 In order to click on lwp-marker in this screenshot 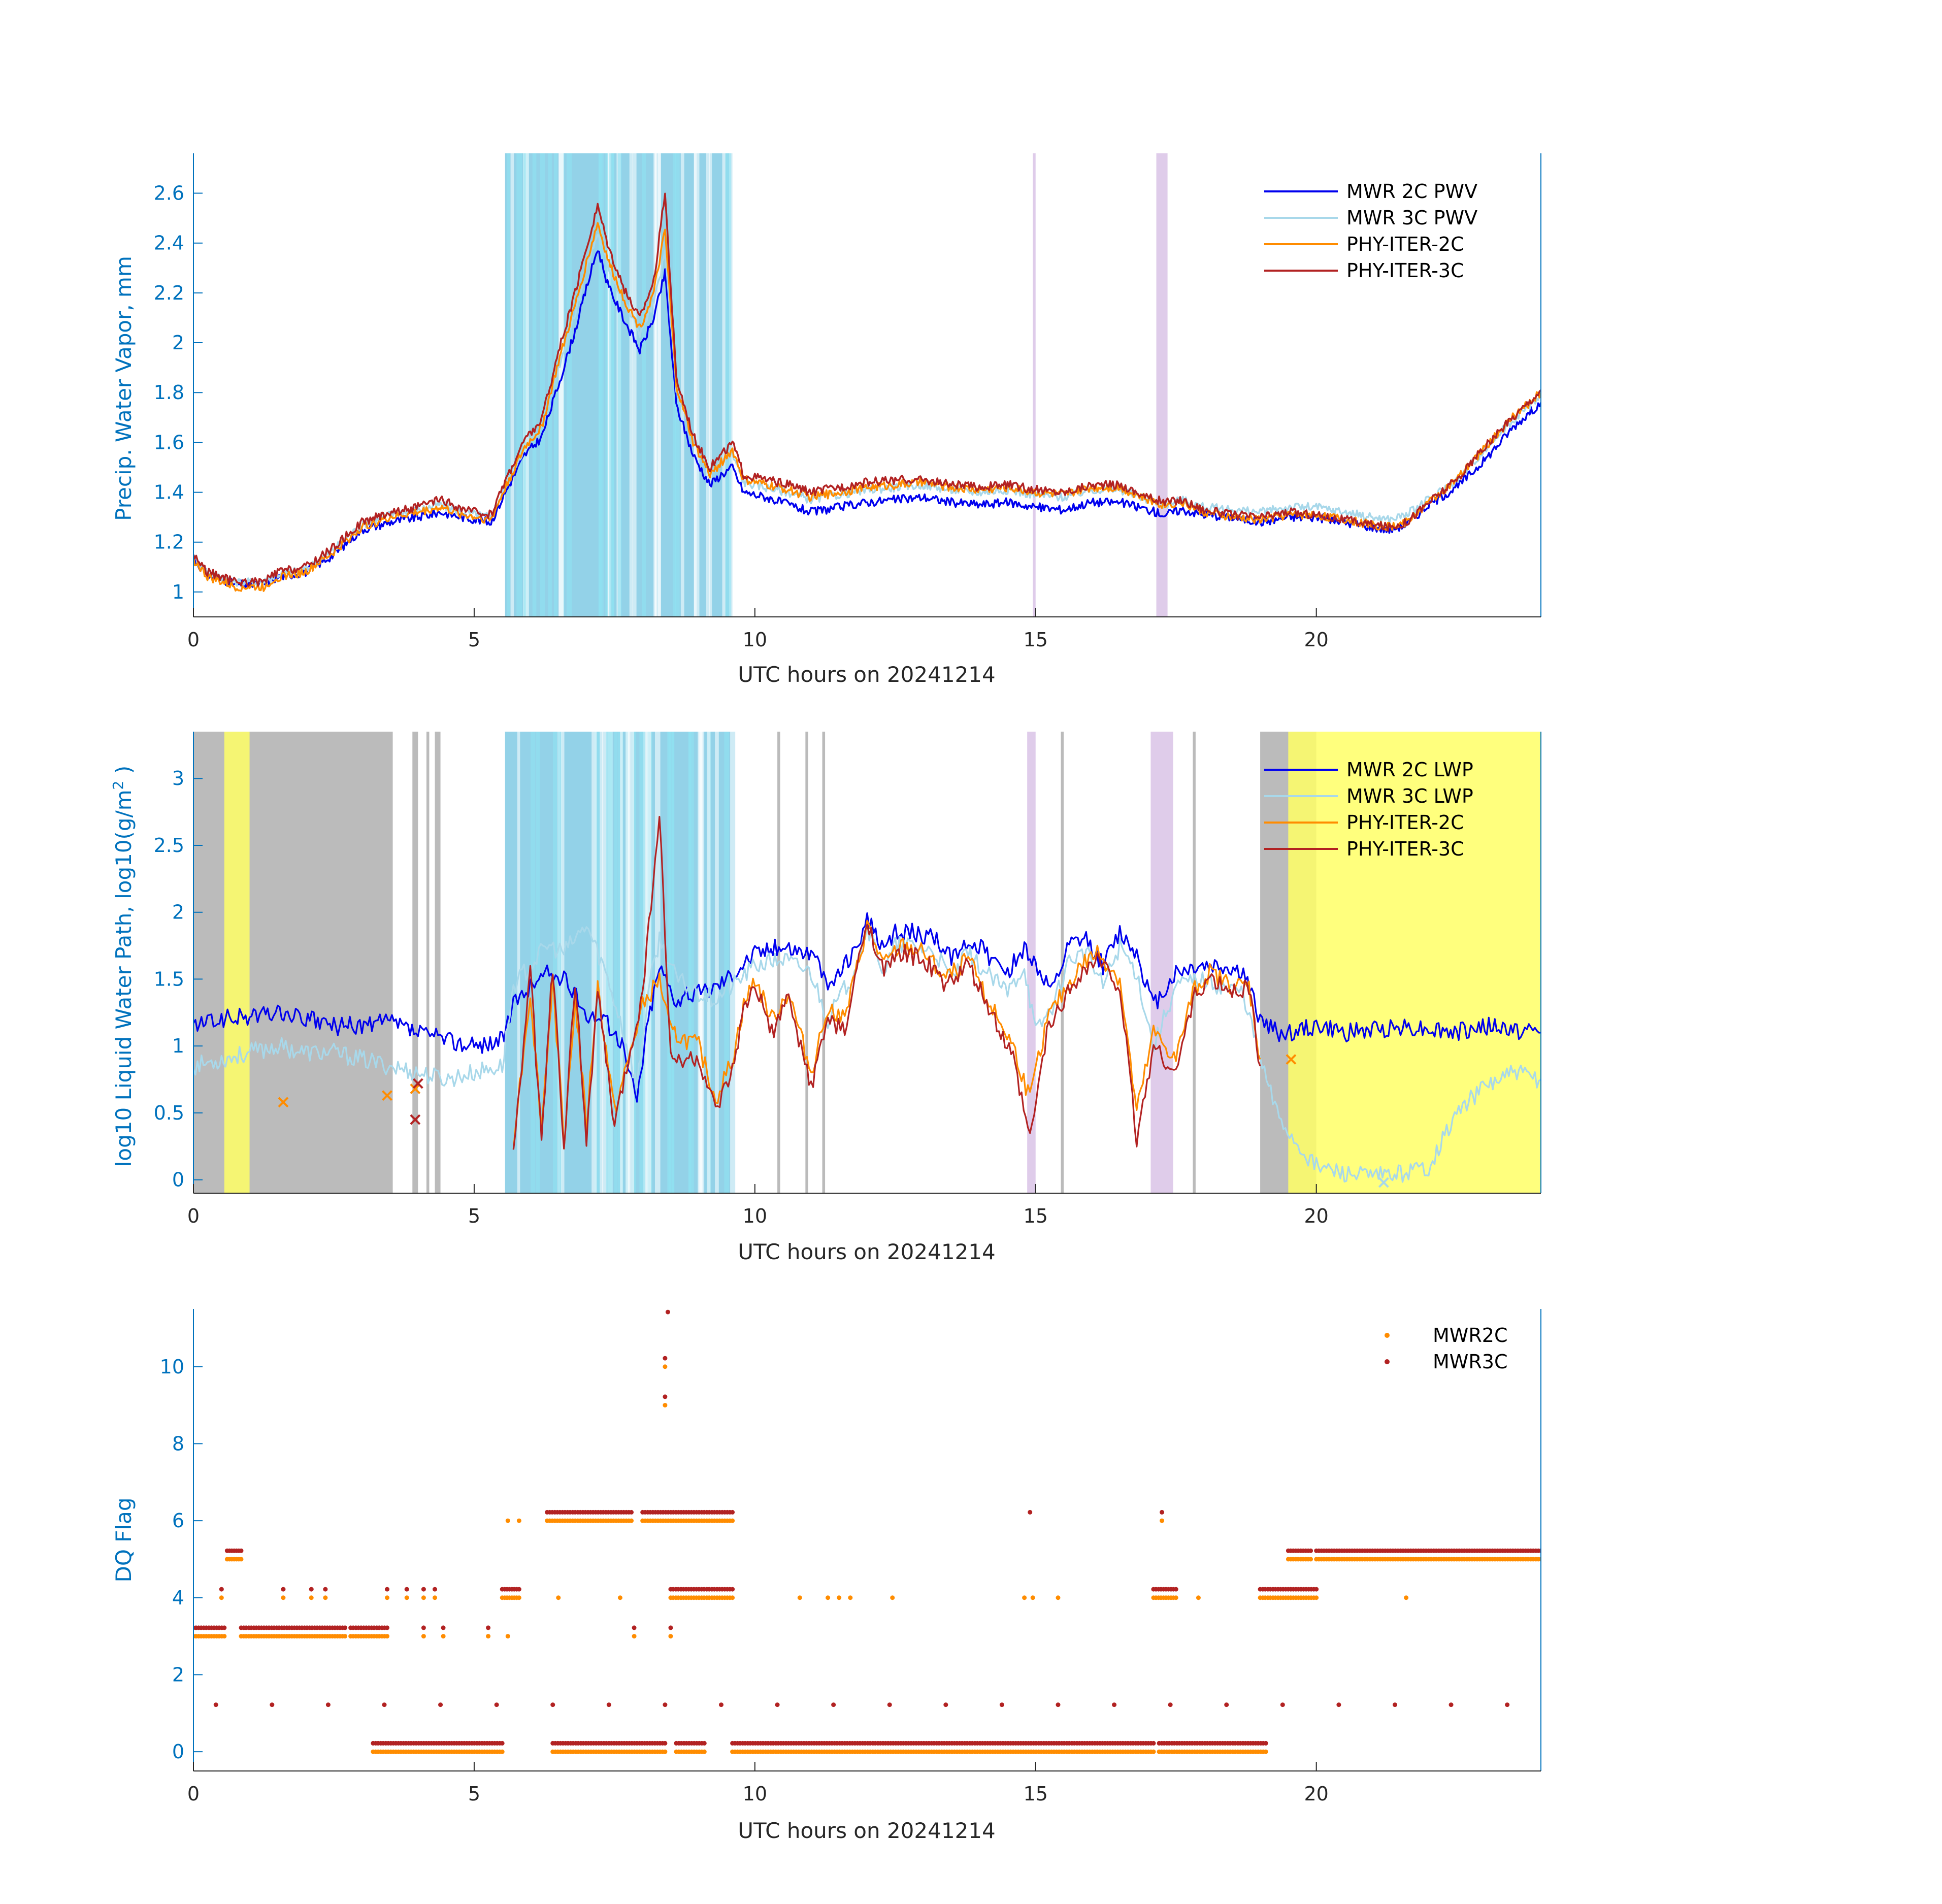, I will do `click(283, 1103)`.